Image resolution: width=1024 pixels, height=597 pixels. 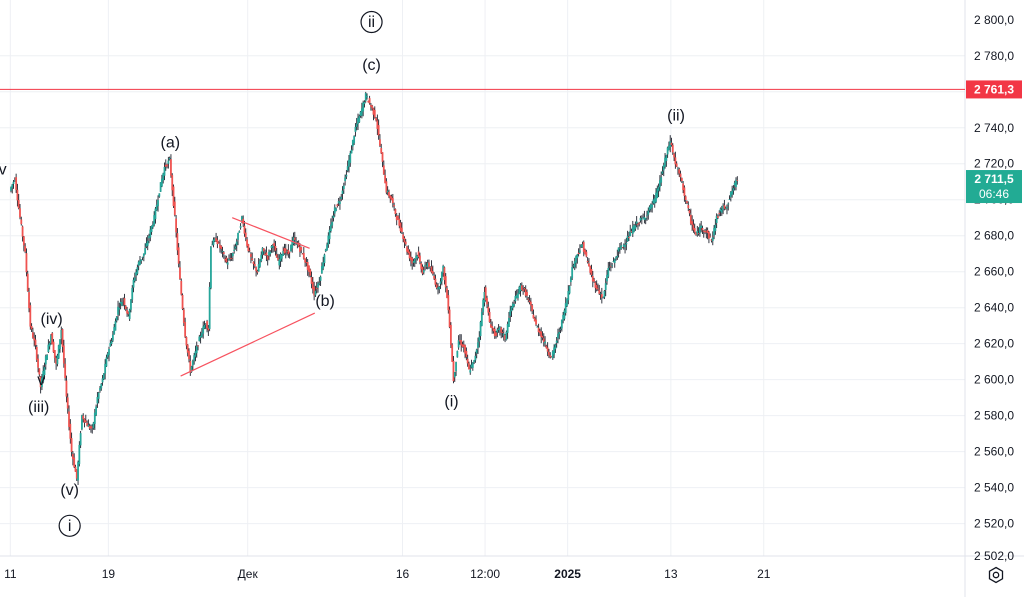 What do you see at coordinates (994, 179) in the screenshot?
I see `current-price-label: 2 711,5` at bounding box center [994, 179].